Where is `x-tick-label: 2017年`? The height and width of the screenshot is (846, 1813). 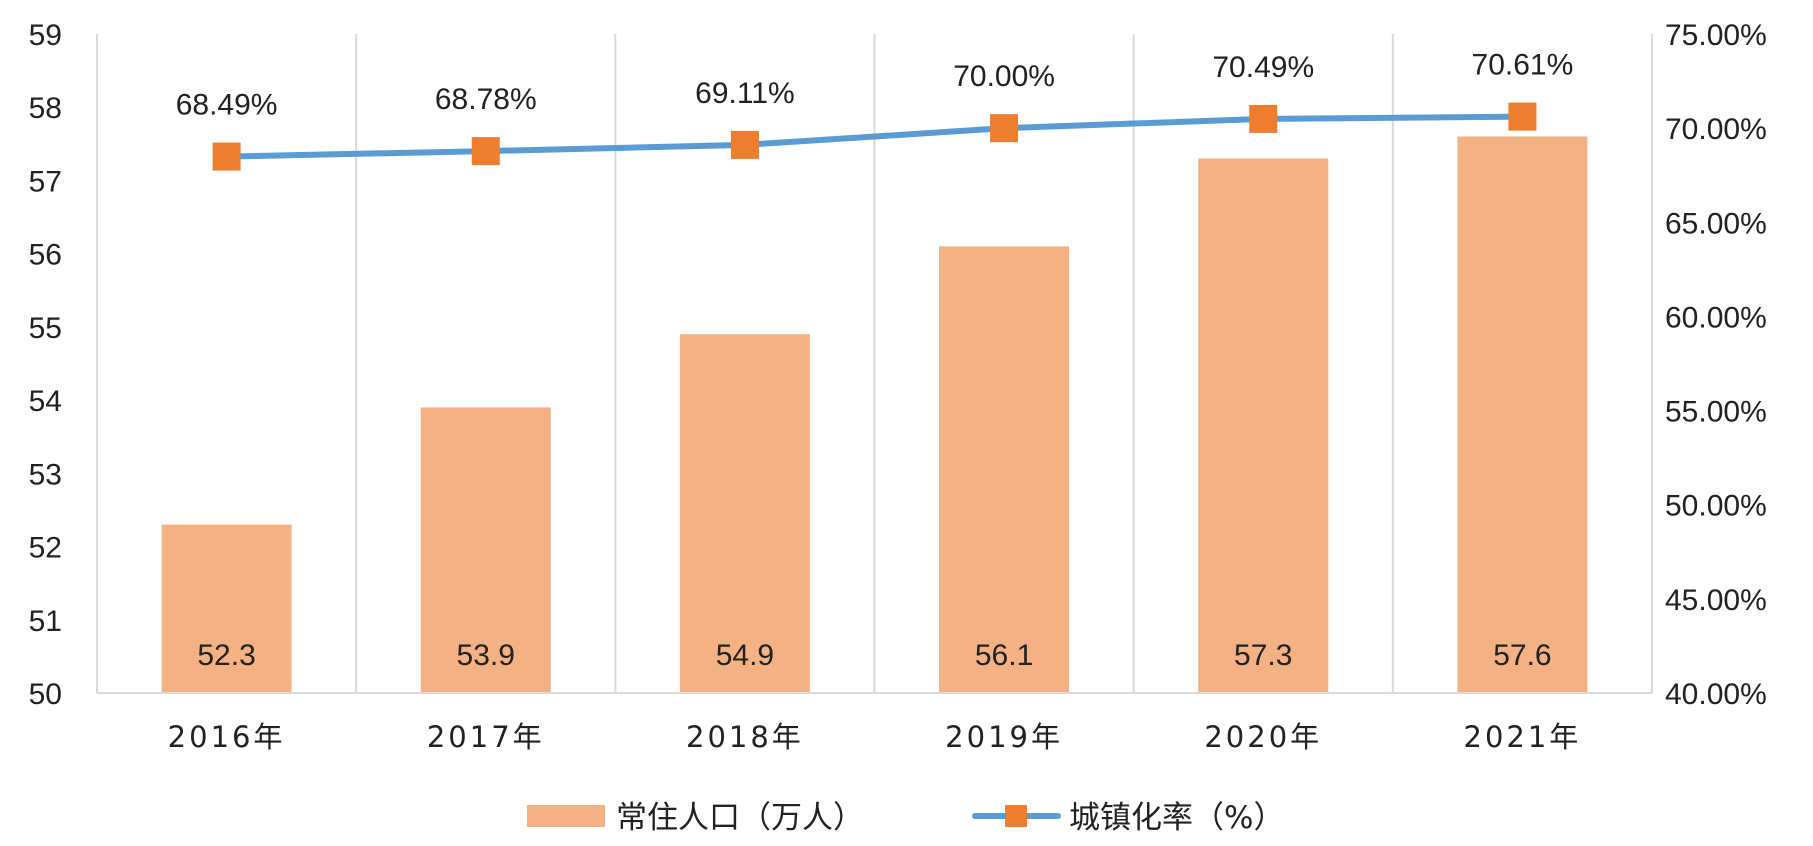
x-tick-label: 2017年 is located at coordinates (486, 737).